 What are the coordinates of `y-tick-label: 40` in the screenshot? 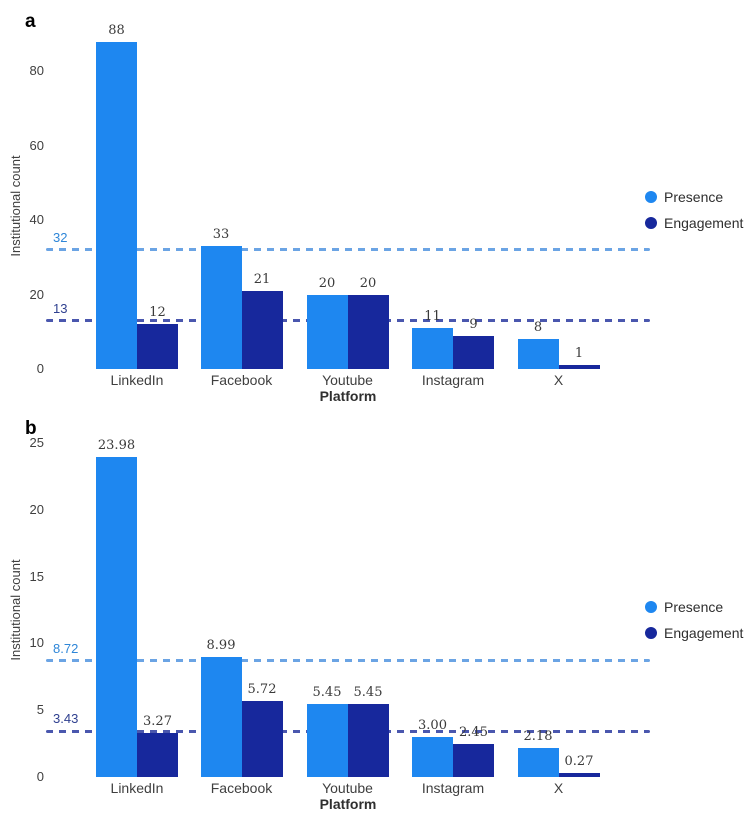 It's located at (36, 220).